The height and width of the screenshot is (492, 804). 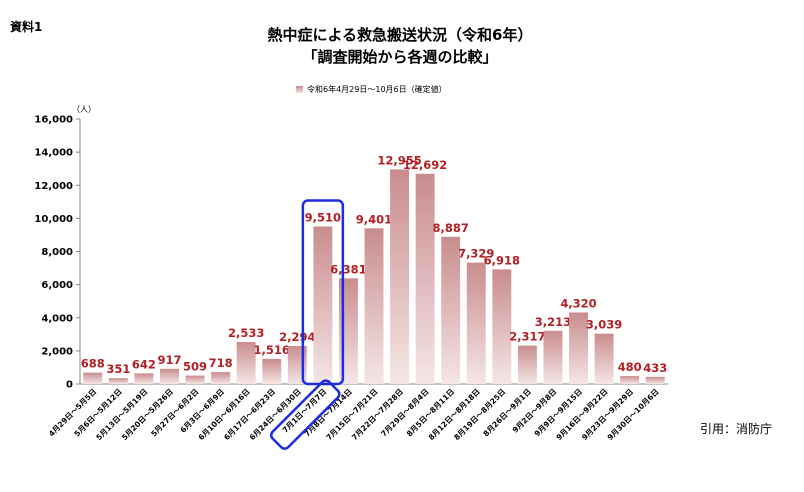 What do you see at coordinates (221, 363) in the screenshot?
I see `data-label: 718` at bounding box center [221, 363].